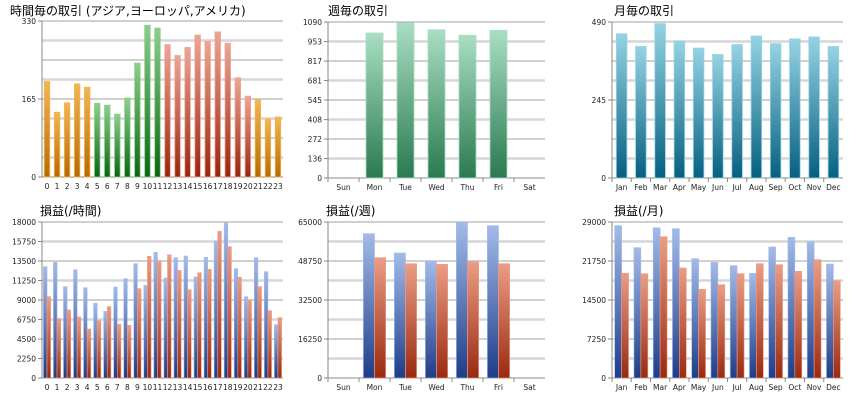 The width and height of the screenshot is (860, 400). I want to click on chart-title: 損益(/月), so click(639, 211).